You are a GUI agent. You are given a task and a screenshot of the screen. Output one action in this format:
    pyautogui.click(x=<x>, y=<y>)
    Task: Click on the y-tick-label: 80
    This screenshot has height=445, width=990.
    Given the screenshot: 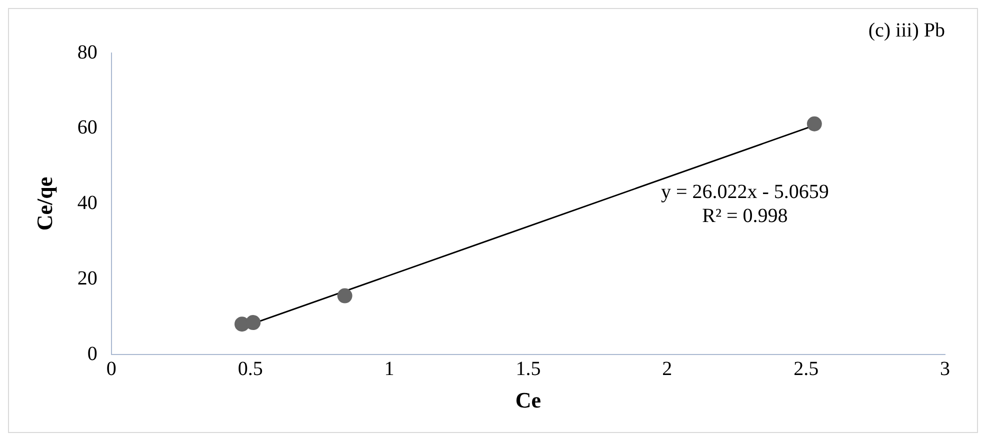 What is the action you would take?
    pyautogui.click(x=87, y=52)
    